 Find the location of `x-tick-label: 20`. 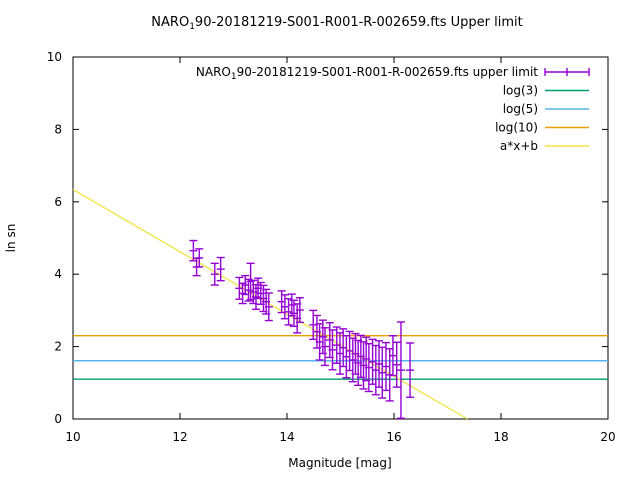

x-tick-label: 20 is located at coordinates (607, 437).